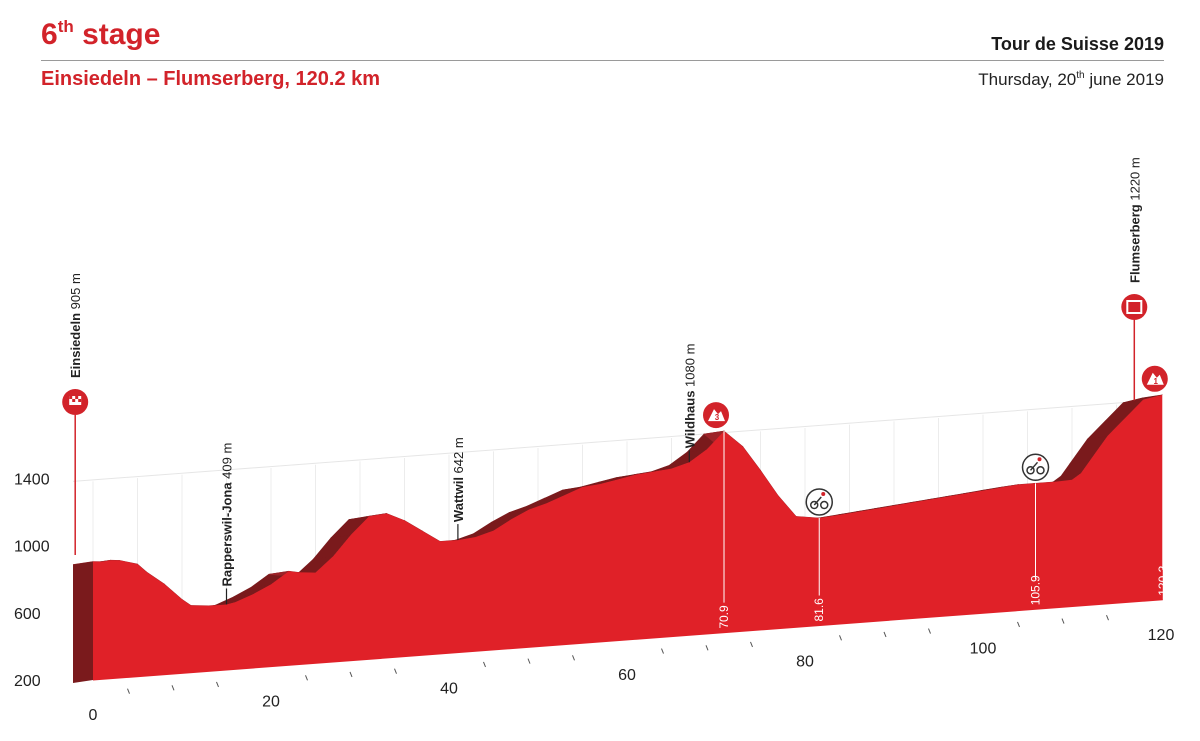  What do you see at coordinates (1163, 580) in the screenshot?
I see `km-label: 120.2` at bounding box center [1163, 580].